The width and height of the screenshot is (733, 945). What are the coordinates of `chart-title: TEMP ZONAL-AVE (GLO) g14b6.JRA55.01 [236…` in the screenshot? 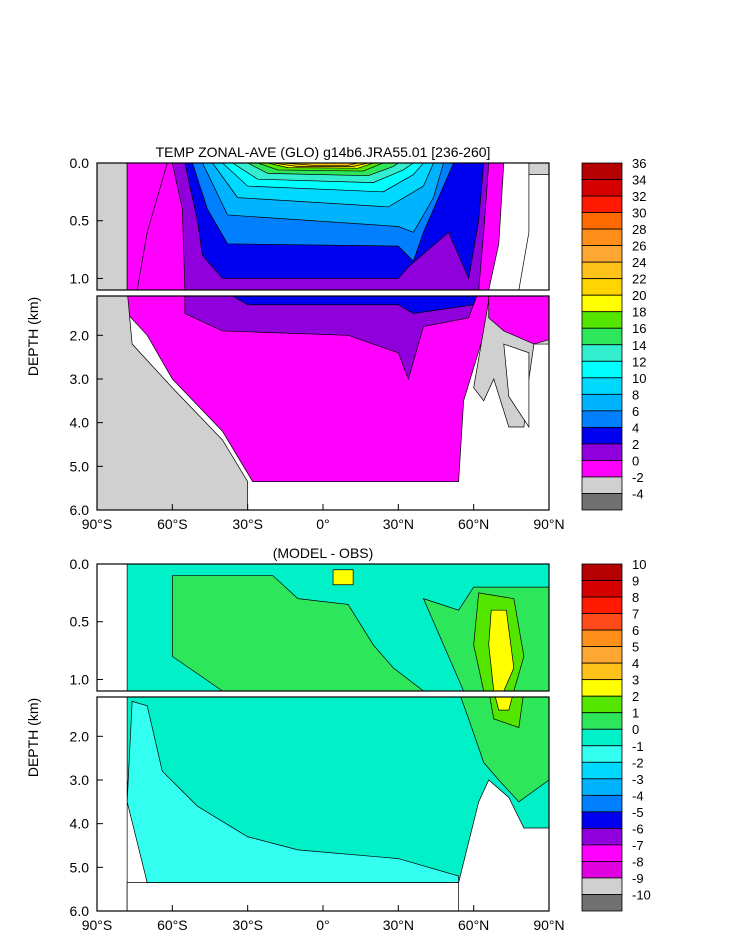 It's located at (323, 152).